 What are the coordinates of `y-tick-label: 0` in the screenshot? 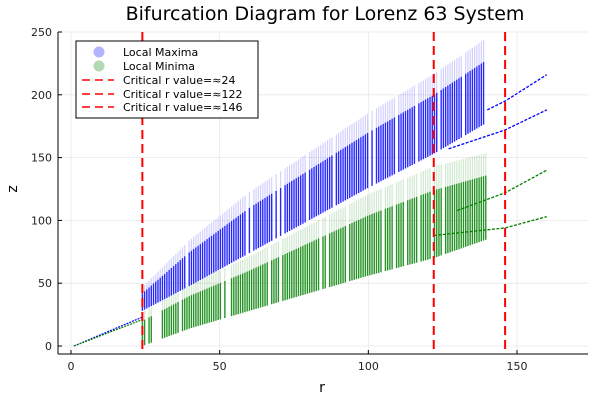 It's located at (48, 346).